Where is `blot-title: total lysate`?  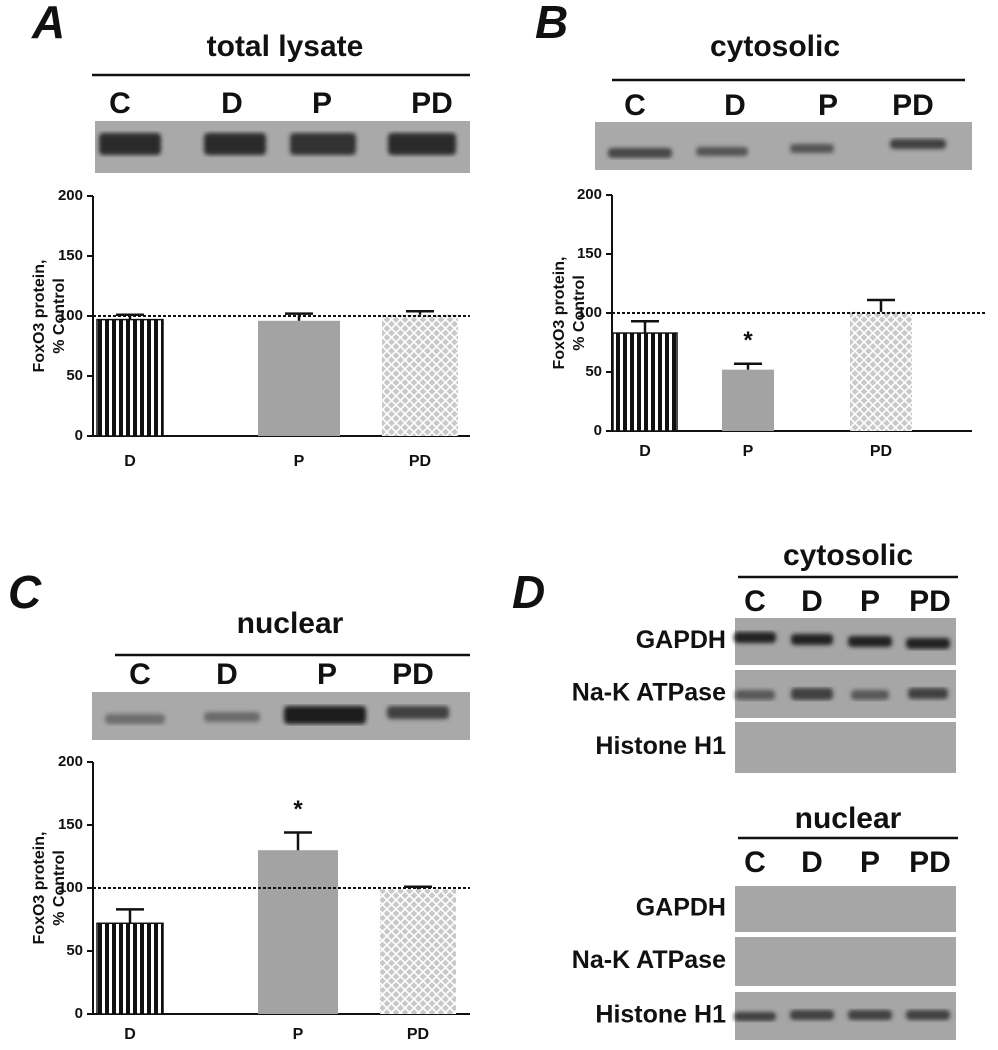
blot-title: total lysate is located at coordinates (285, 46).